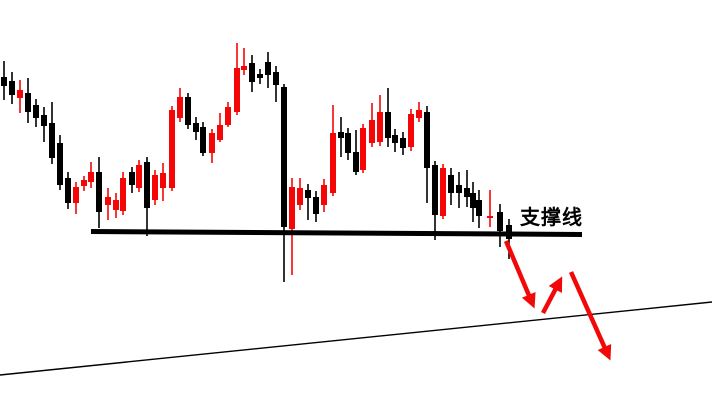 The image size is (712, 404). I want to click on arrows-layer, so click(557, 300).